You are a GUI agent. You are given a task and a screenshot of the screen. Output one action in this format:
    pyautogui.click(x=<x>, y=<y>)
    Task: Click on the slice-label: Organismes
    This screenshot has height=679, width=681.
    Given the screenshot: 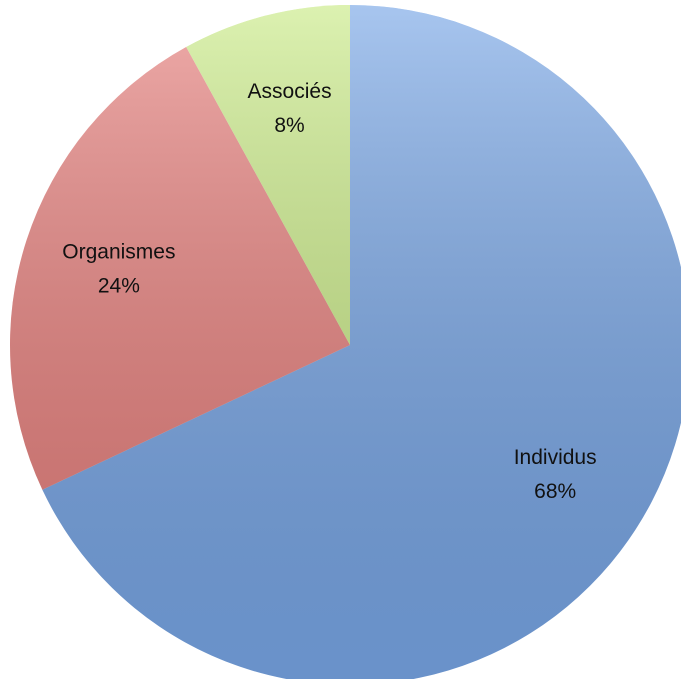 What is the action you would take?
    pyautogui.click(x=118, y=251)
    